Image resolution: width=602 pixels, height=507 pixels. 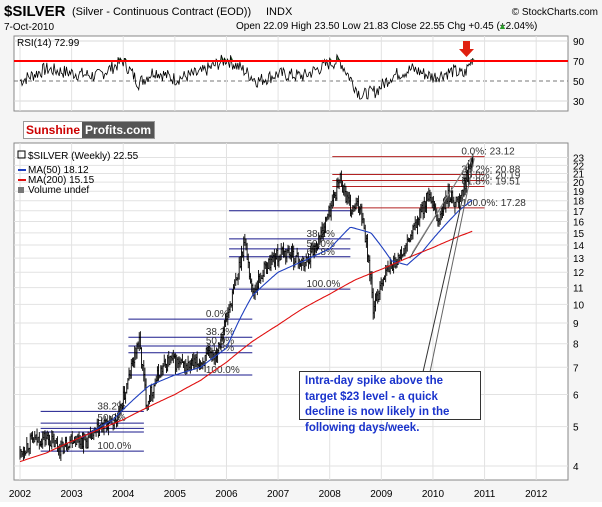 What do you see at coordinates (579, 166) in the screenshot?
I see `price-tick-label: 22` at bounding box center [579, 166].